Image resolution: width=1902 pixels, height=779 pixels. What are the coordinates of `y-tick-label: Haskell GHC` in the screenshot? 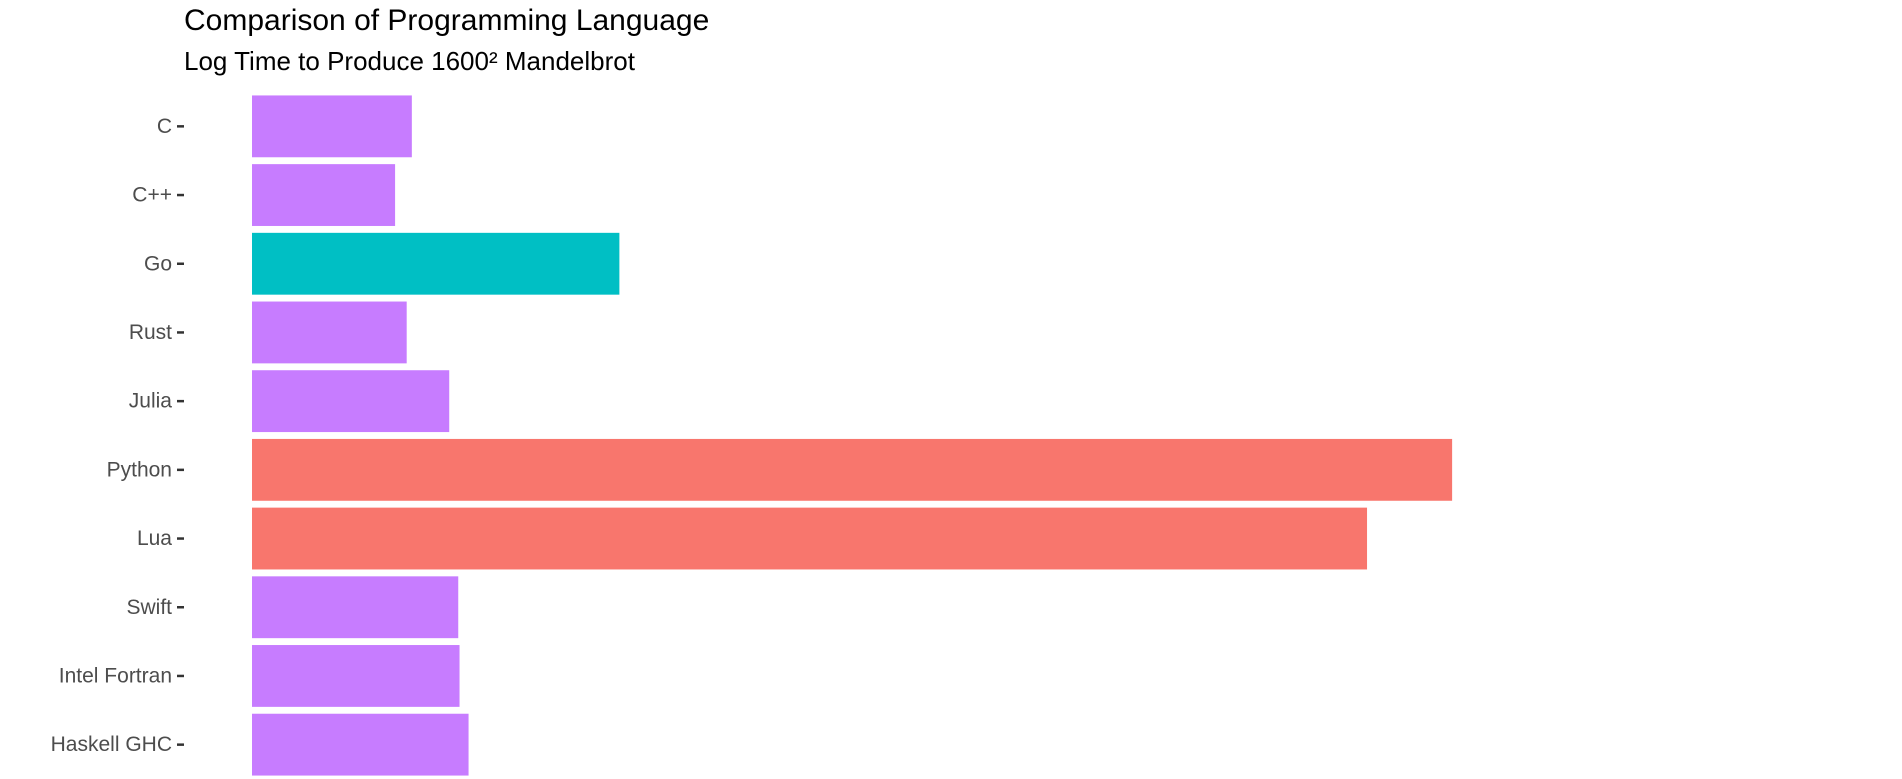 It's located at (111, 744).